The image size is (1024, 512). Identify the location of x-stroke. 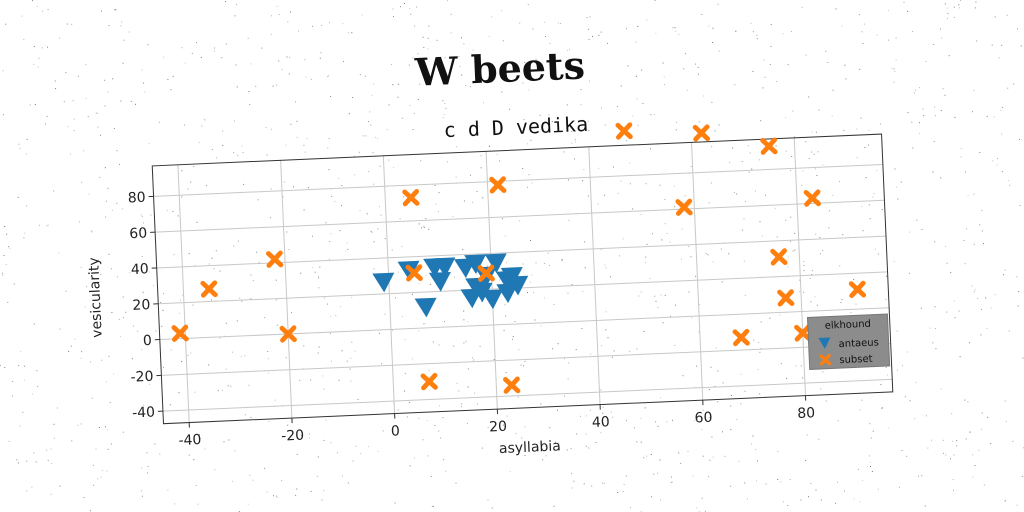
(768, 146).